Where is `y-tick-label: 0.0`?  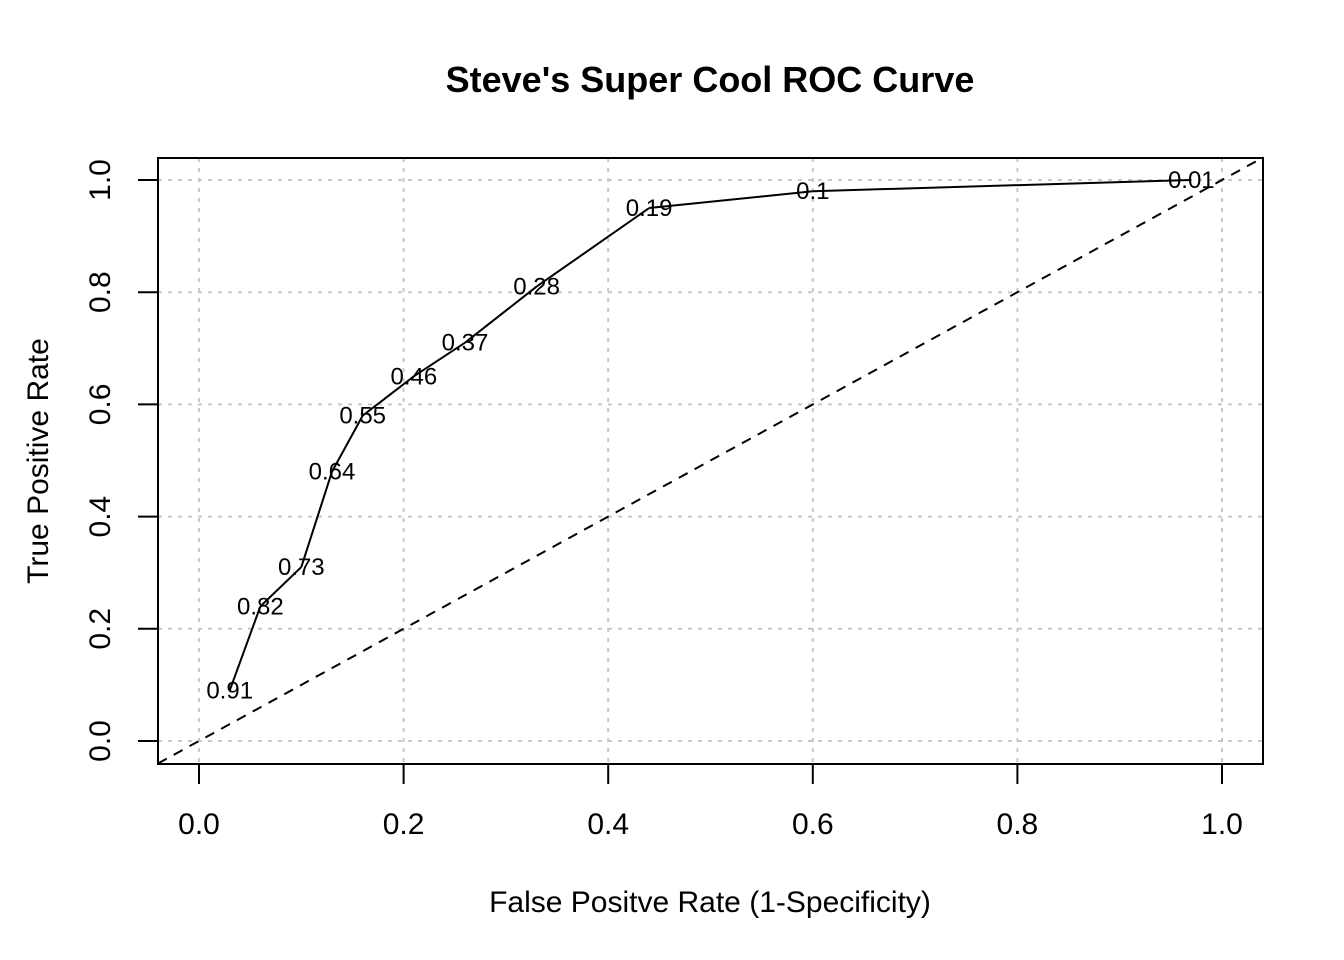
y-tick-label: 0.0 is located at coordinates (100, 741).